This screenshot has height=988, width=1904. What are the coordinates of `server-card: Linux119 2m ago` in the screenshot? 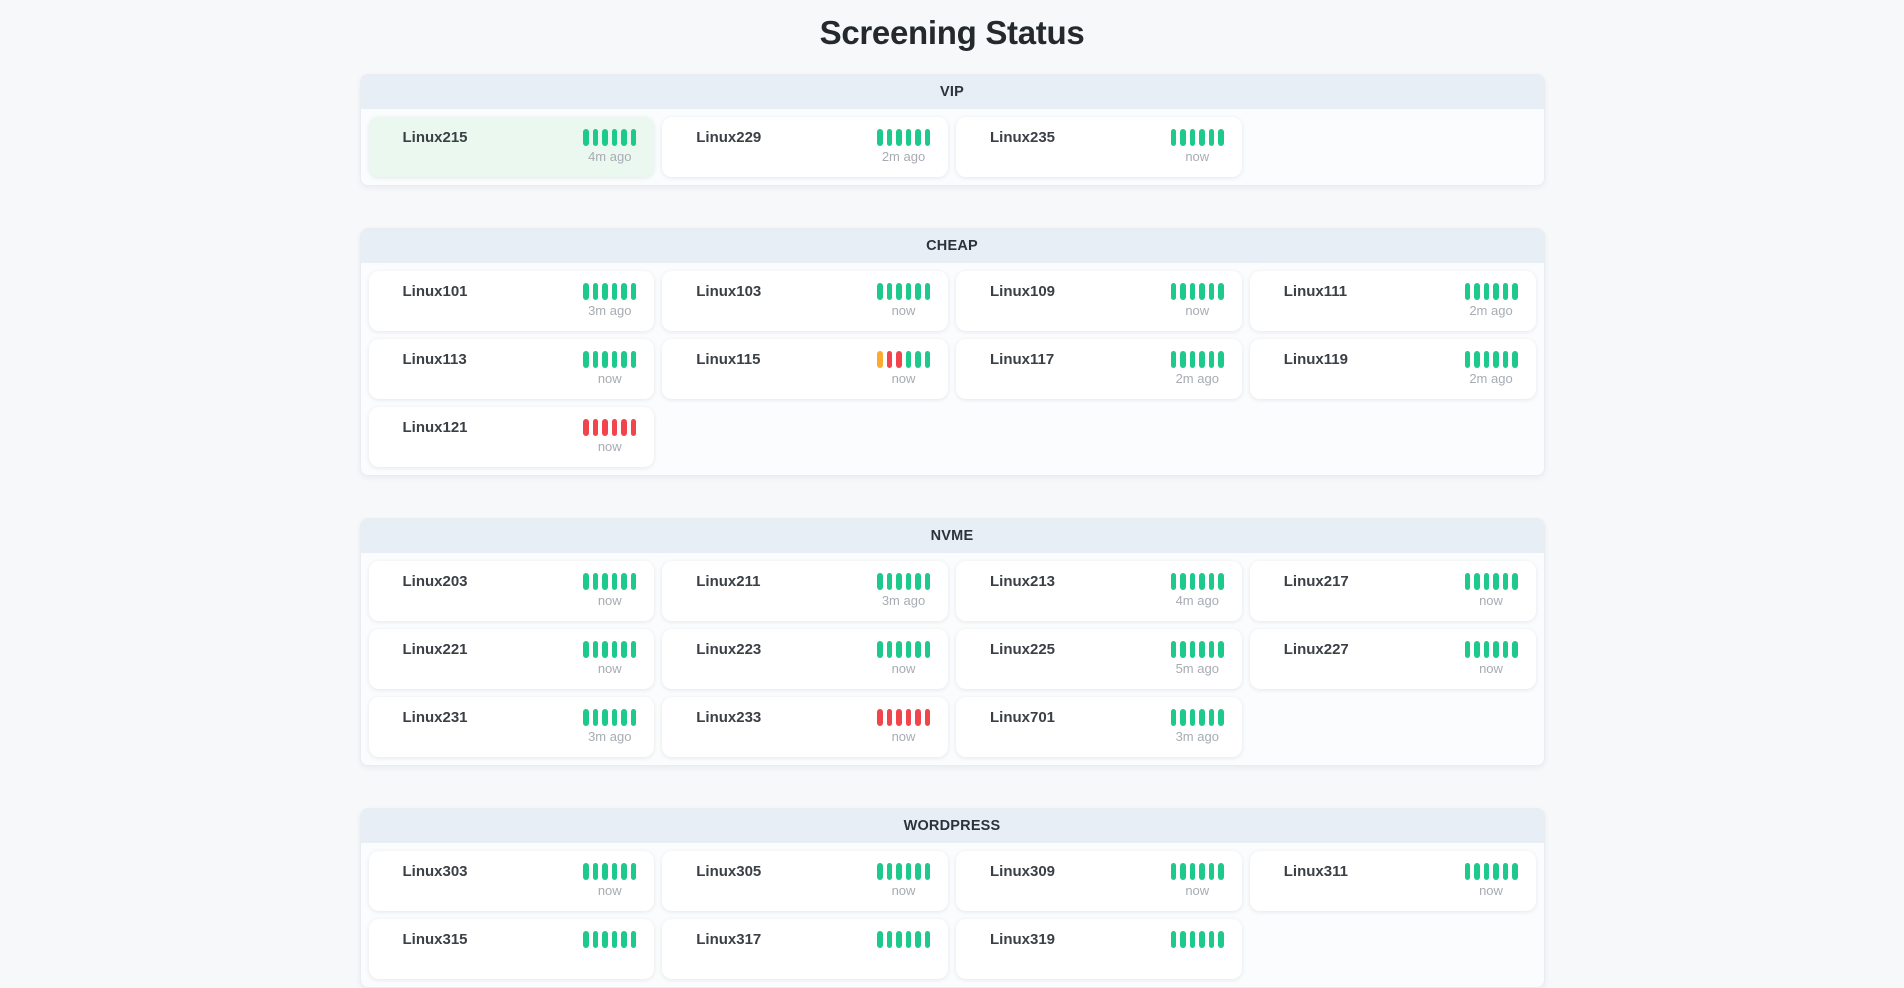 It's located at (1392, 369).